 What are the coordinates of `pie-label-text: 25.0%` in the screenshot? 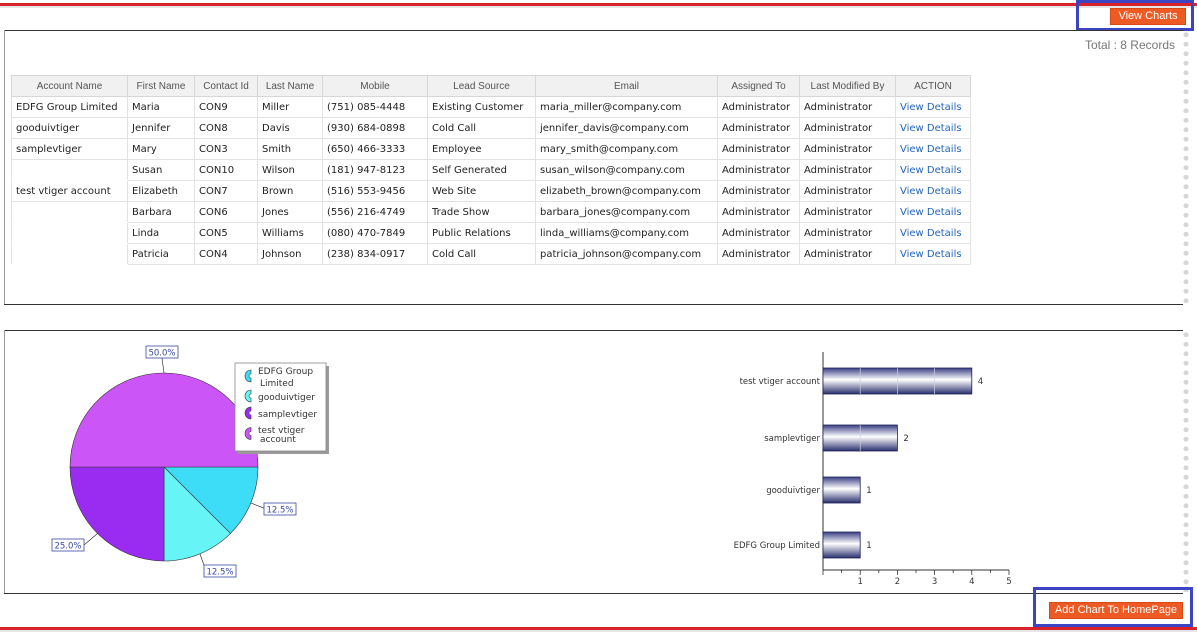 It's located at (67, 547).